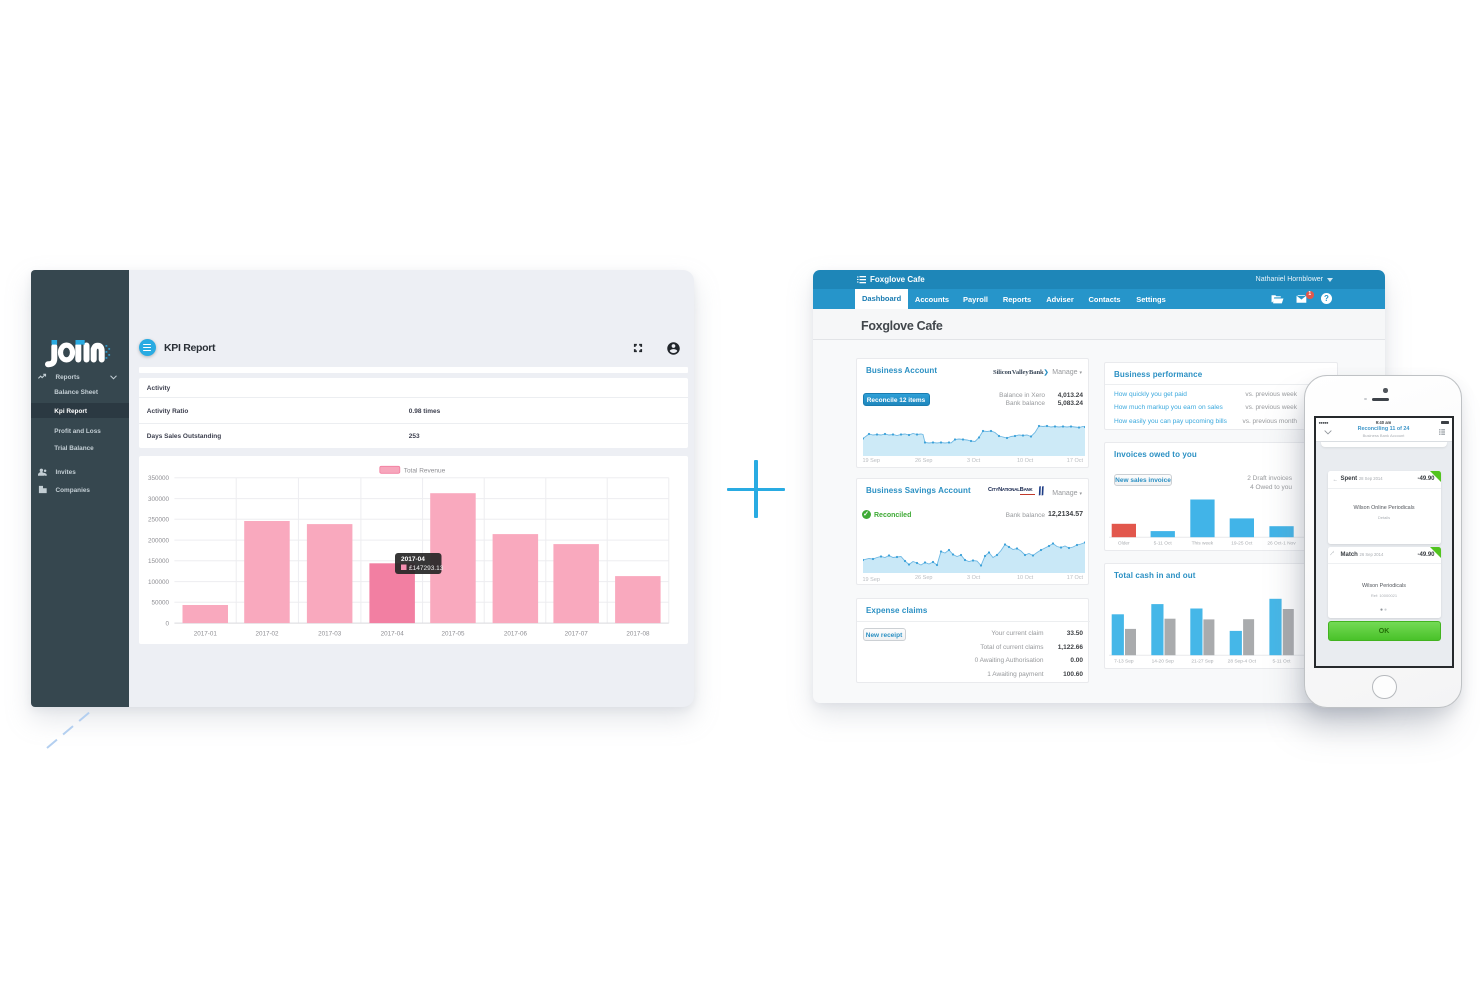 Image resolution: width=1480 pixels, height=987 pixels. Describe the element at coordinates (159, 499) in the screenshot. I see `svg-text: 300000` at that location.